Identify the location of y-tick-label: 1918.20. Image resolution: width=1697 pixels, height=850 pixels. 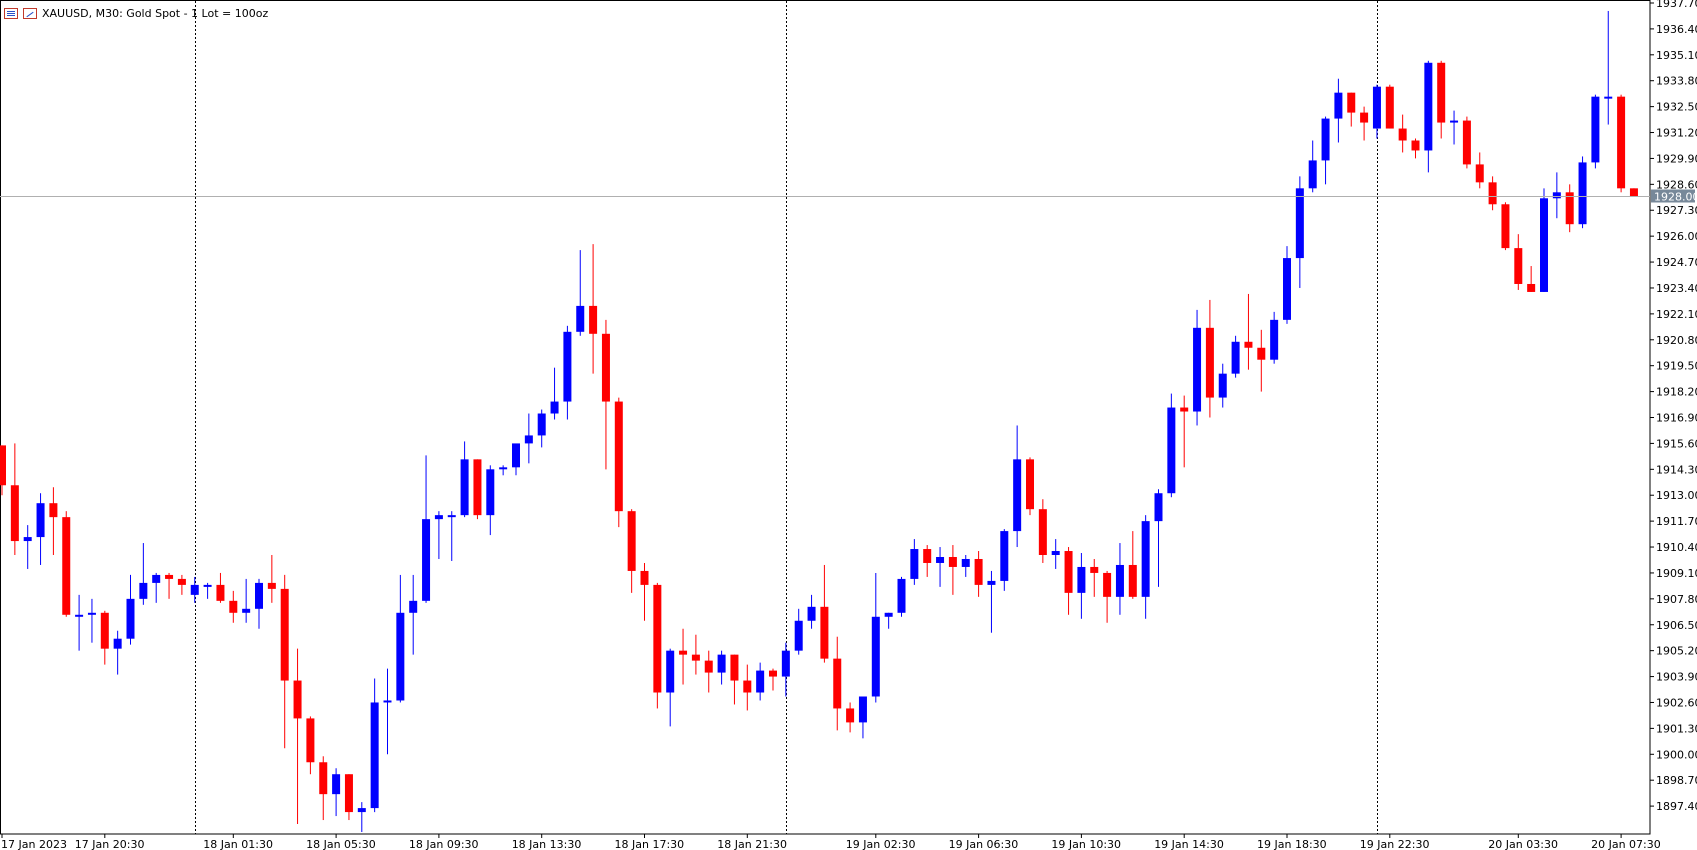
(1676, 392).